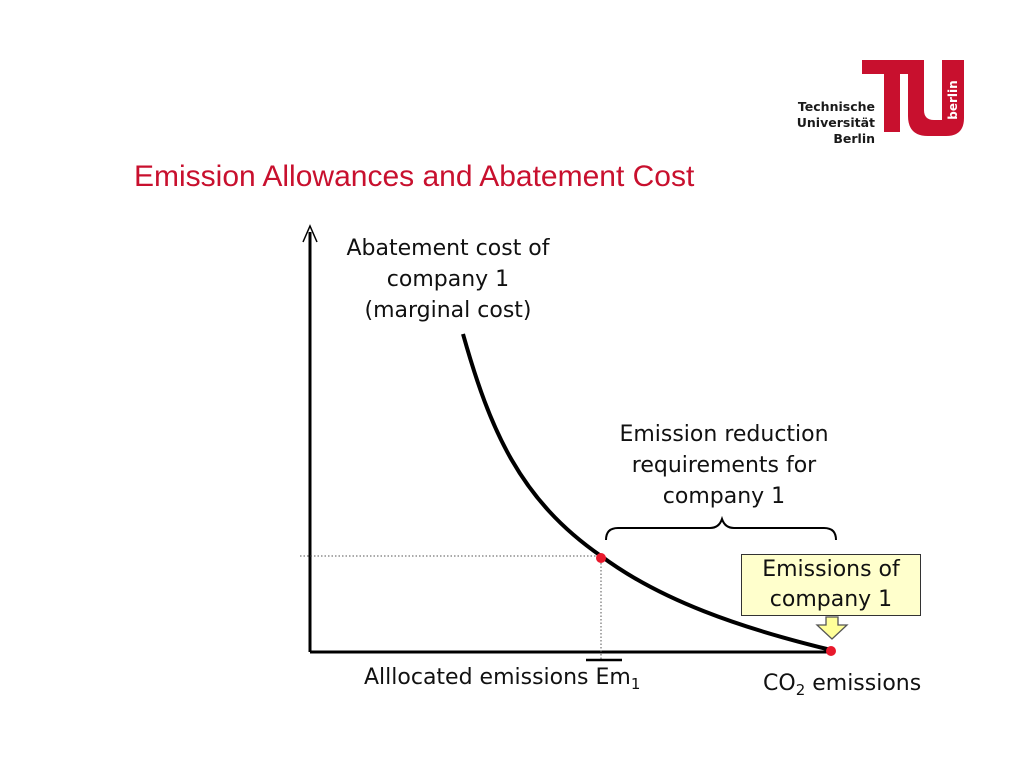  I want to click on allocated-emissions-text: Alllocated emissions Em, so click(497, 677).